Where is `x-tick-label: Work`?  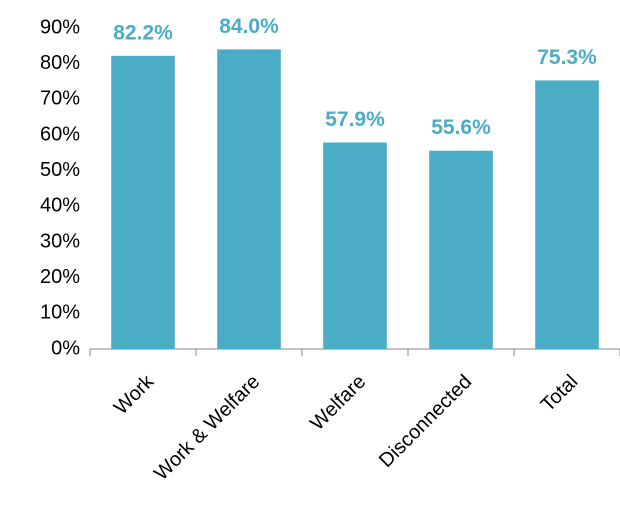 x-tick-label: Work is located at coordinates (134, 394).